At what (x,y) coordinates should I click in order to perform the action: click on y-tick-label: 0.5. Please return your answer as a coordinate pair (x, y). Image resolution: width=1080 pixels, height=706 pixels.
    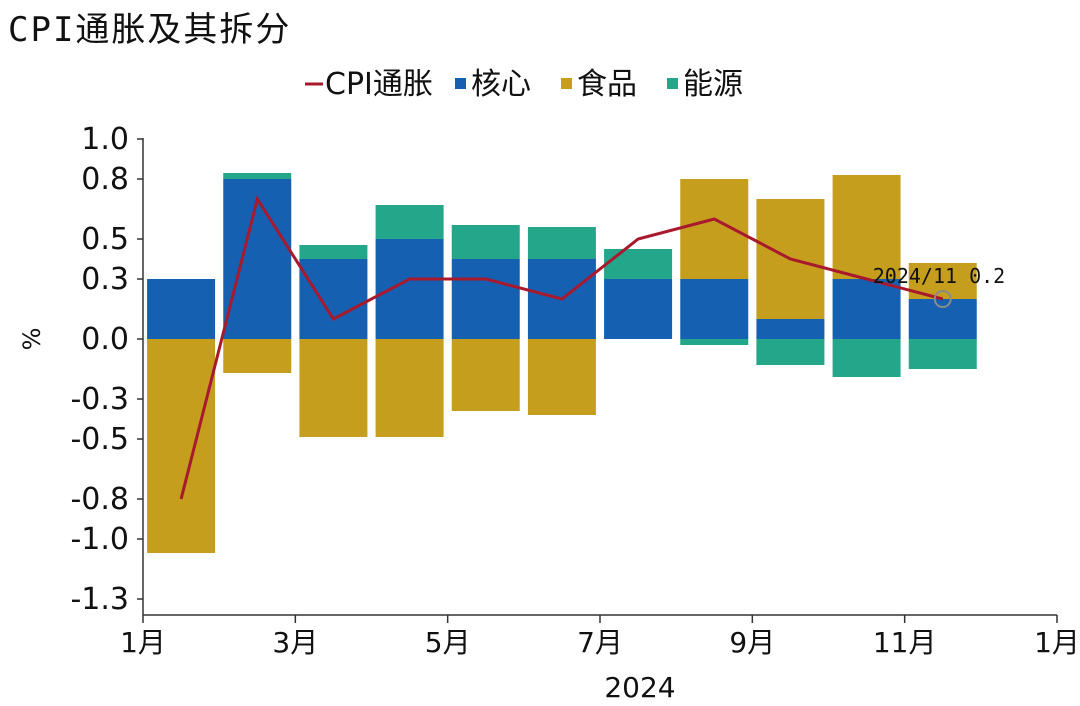
    Looking at the image, I should click on (105, 239).